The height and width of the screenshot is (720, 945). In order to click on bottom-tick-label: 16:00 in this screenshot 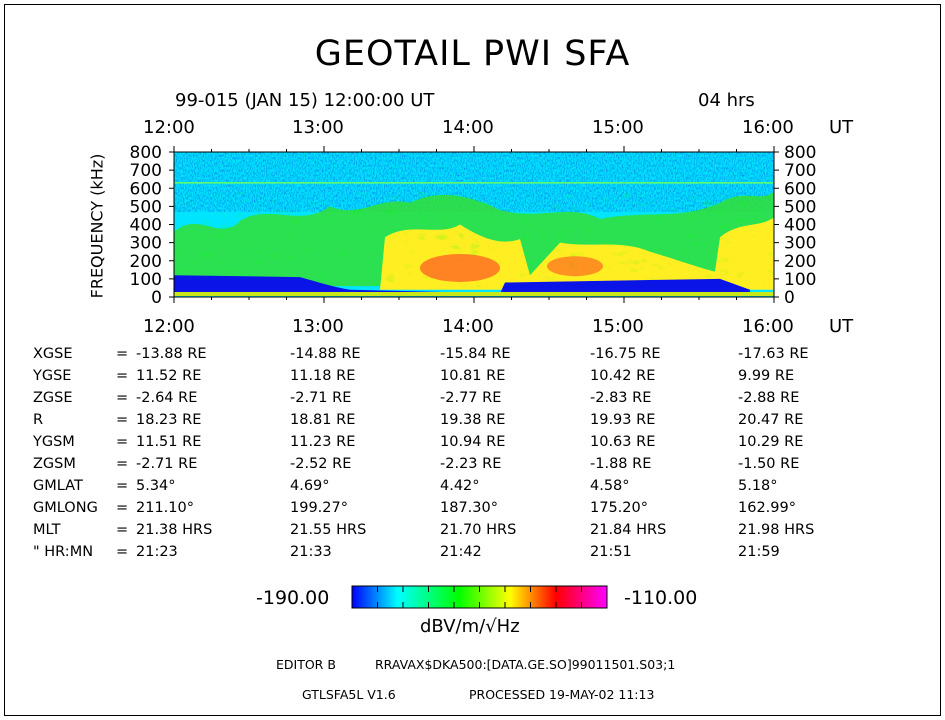, I will do `click(768, 326)`.